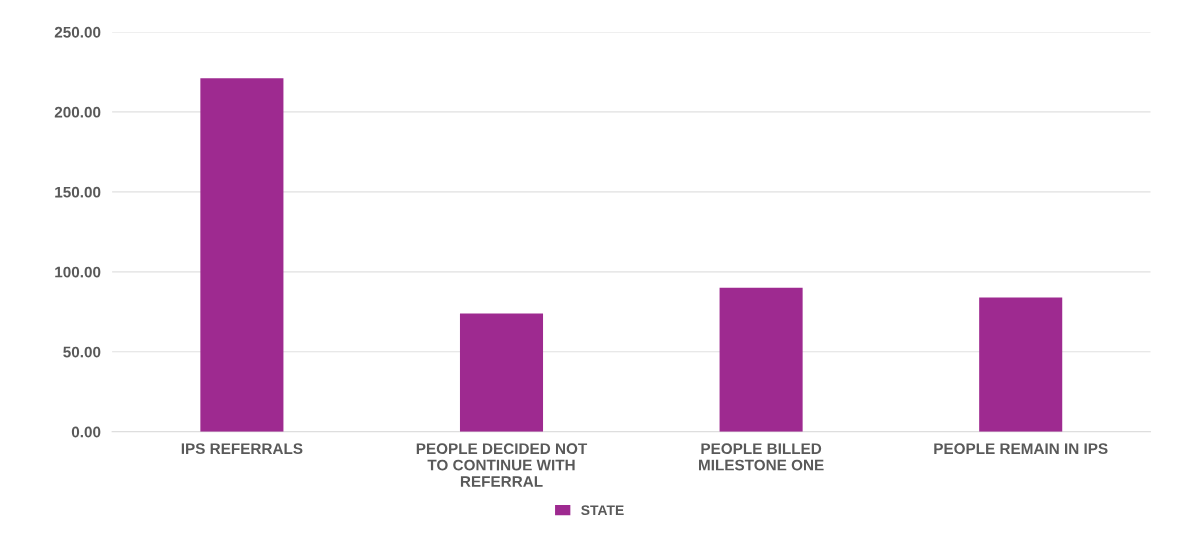 The width and height of the screenshot is (1180, 533). What do you see at coordinates (502, 465) in the screenshot?
I see `x-tick-label: PEOPLE DECIDED NOT TO CONTINUE WITH REFERRAL` at bounding box center [502, 465].